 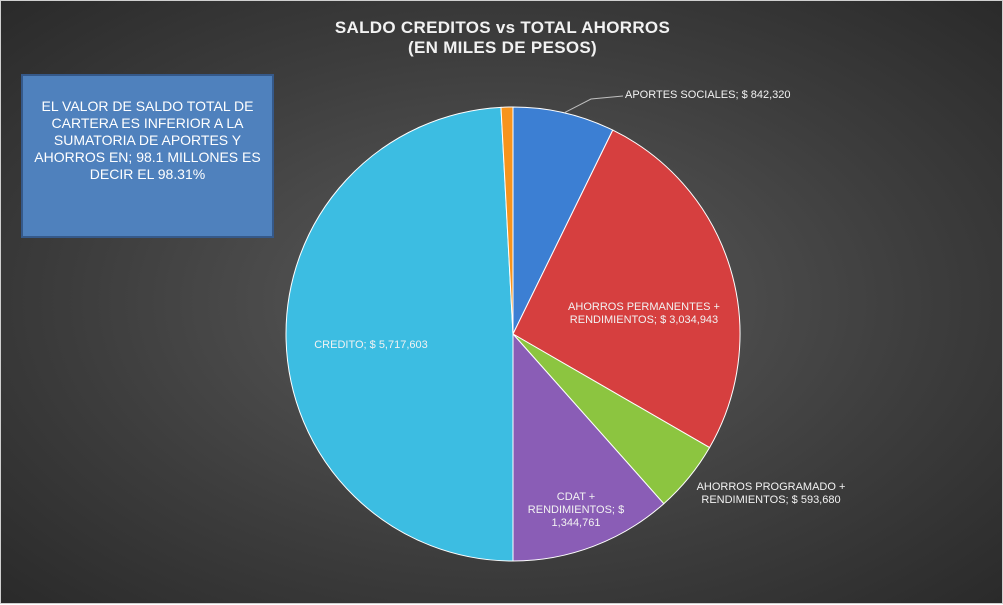 I want to click on data-label: APORTES SOCIALES; $ 842,320, so click(x=775, y=95).